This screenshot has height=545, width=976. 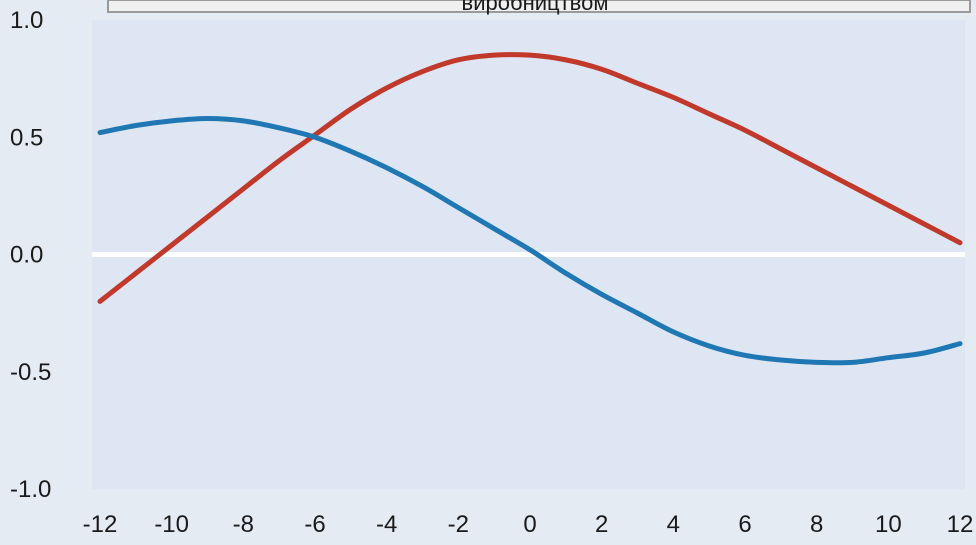 What do you see at coordinates (314, 524) in the screenshot?
I see `x-tick-label: -6` at bounding box center [314, 524].